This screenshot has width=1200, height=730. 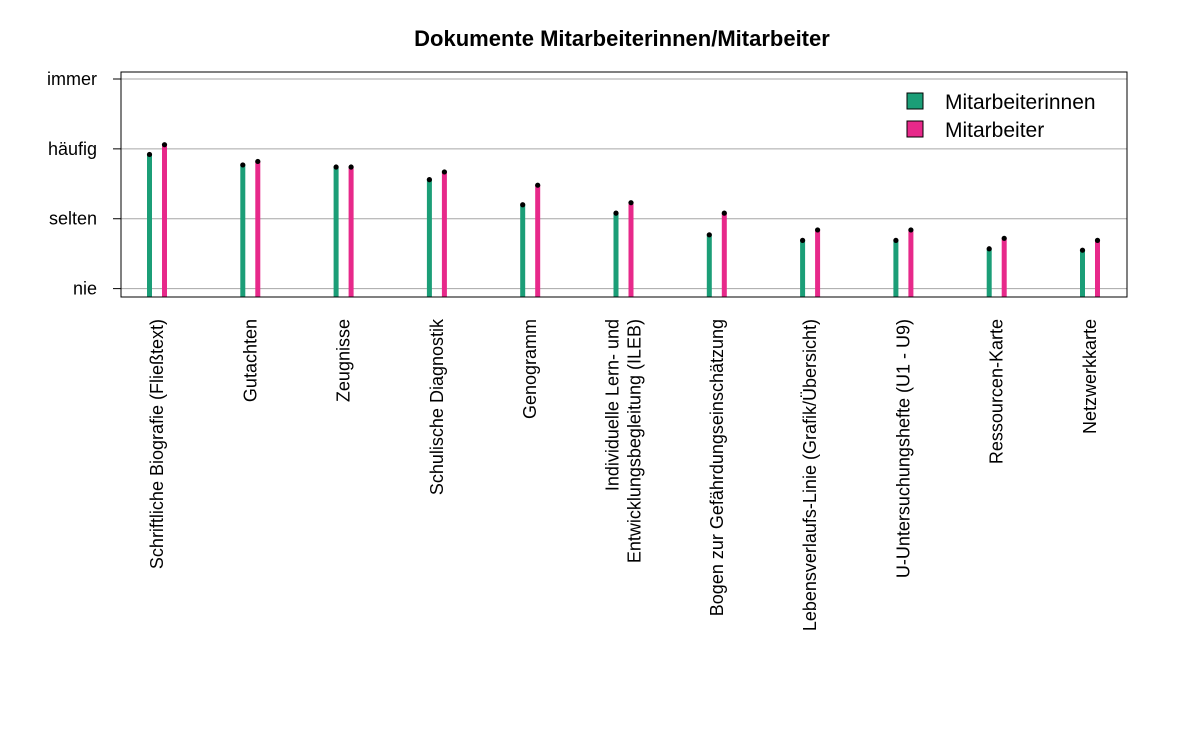 I want to click on legend-label: Mitarbeiterinnen, so click(x=1020, y=102).